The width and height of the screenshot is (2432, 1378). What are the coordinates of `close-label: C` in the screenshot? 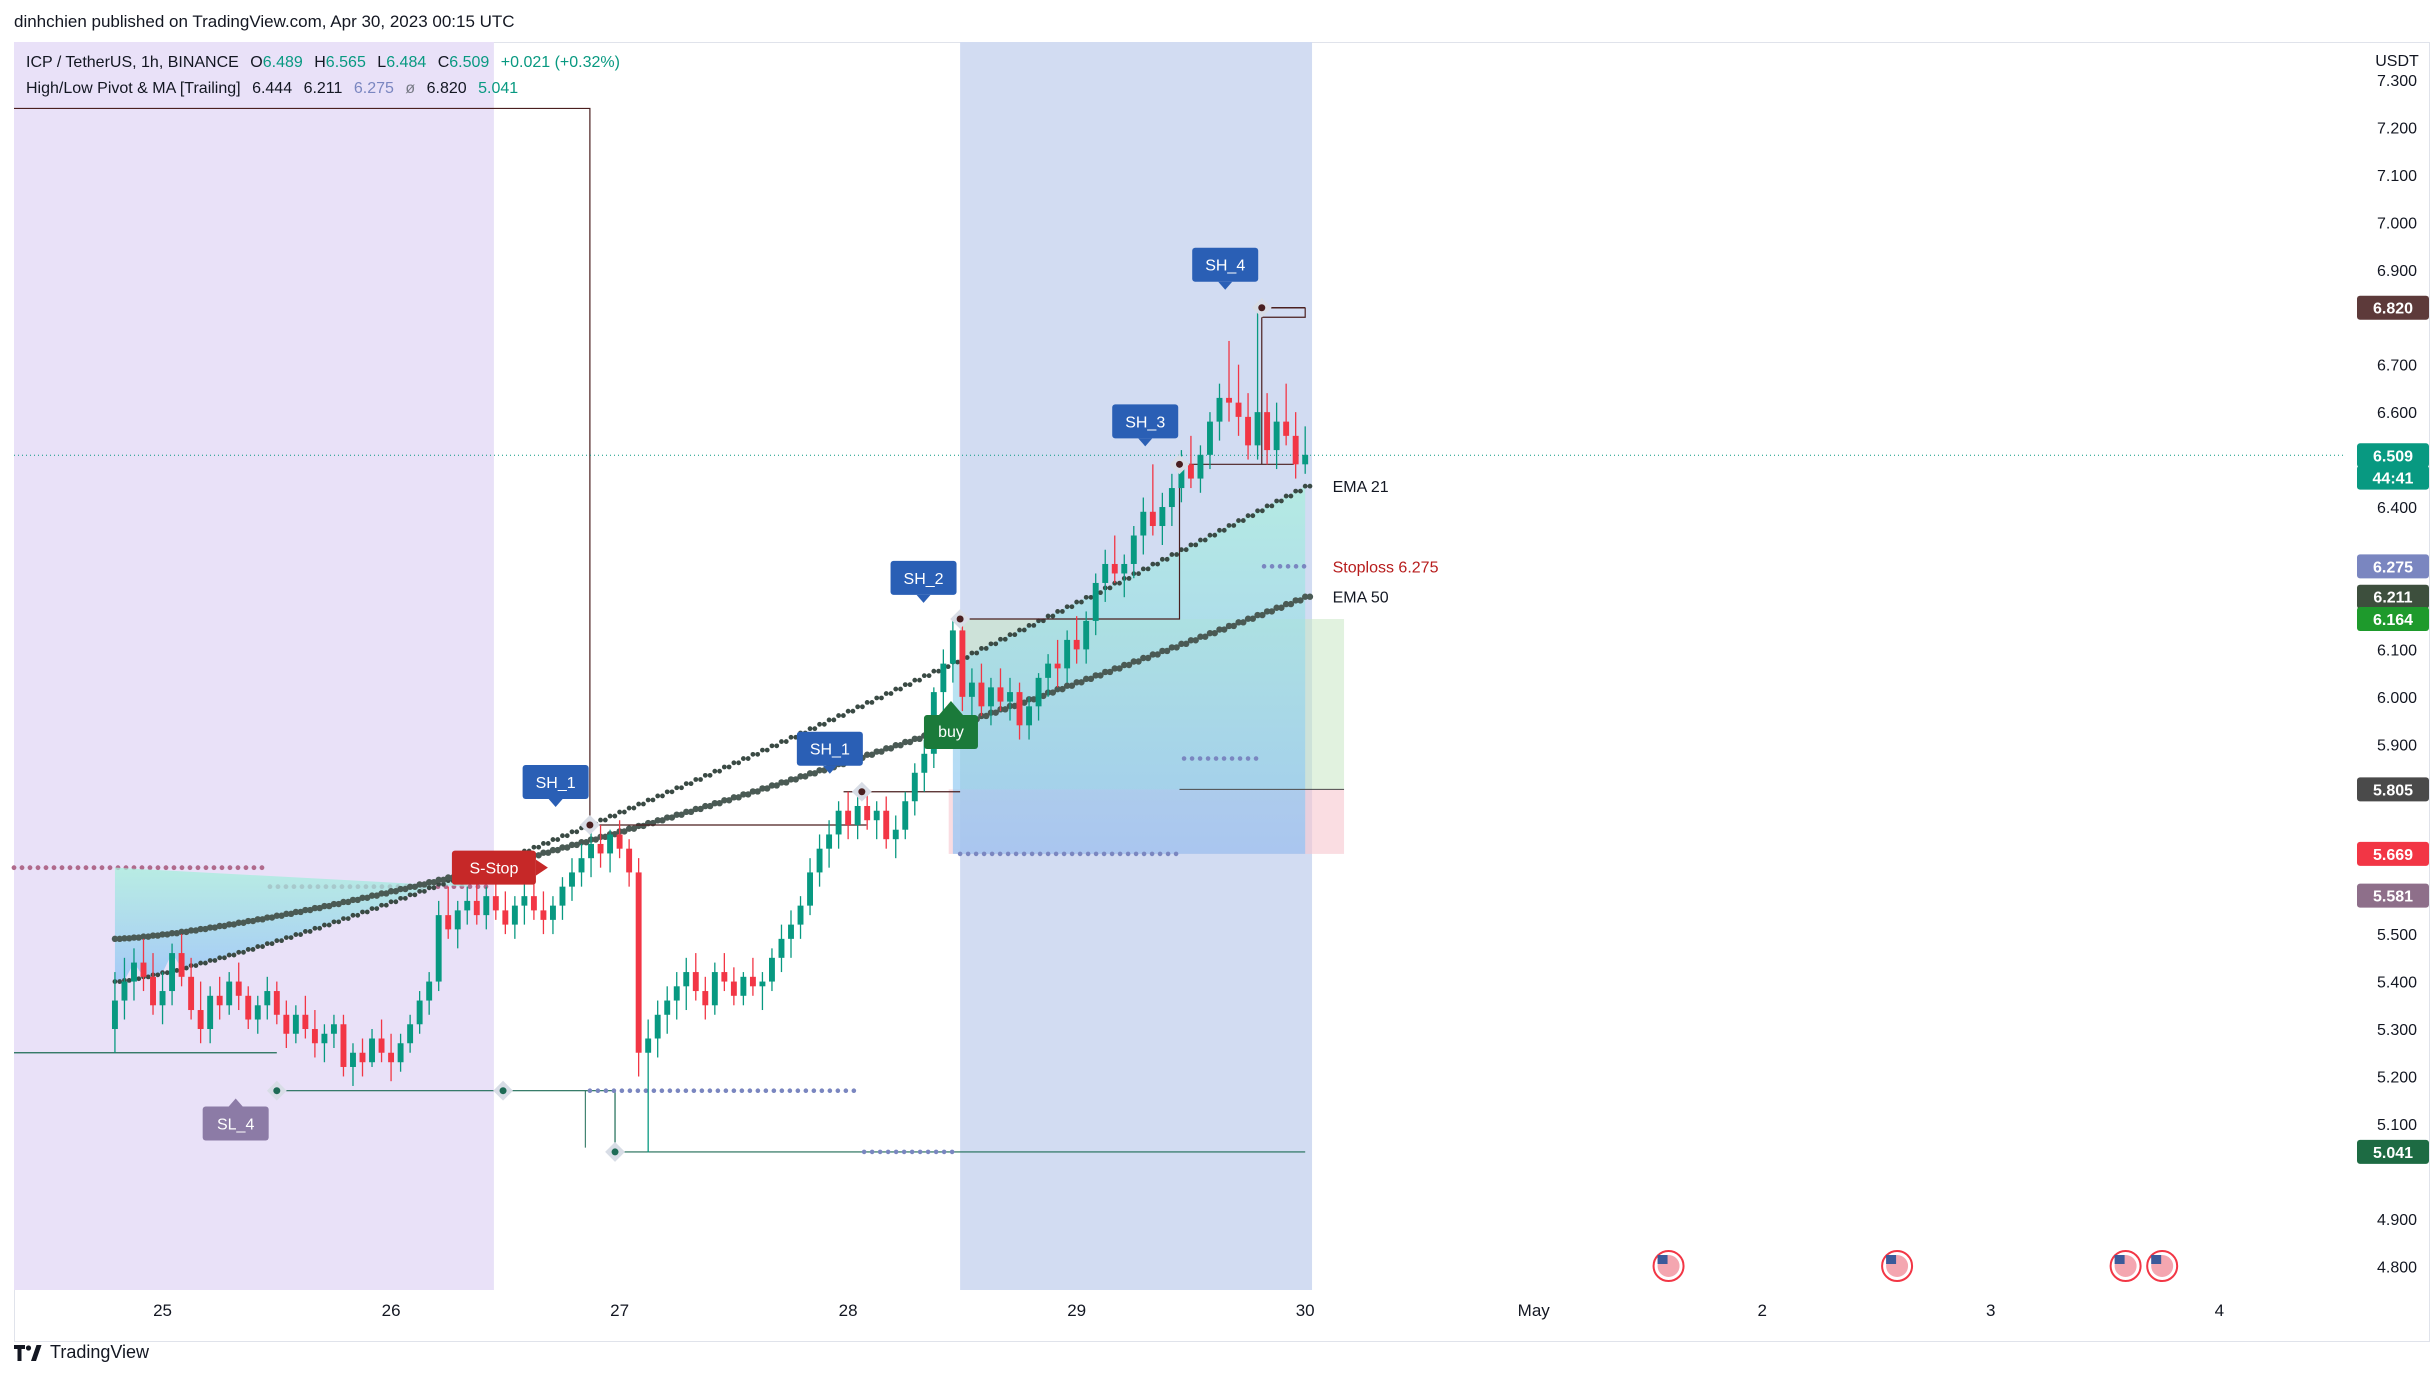 It's located at (443, 62).